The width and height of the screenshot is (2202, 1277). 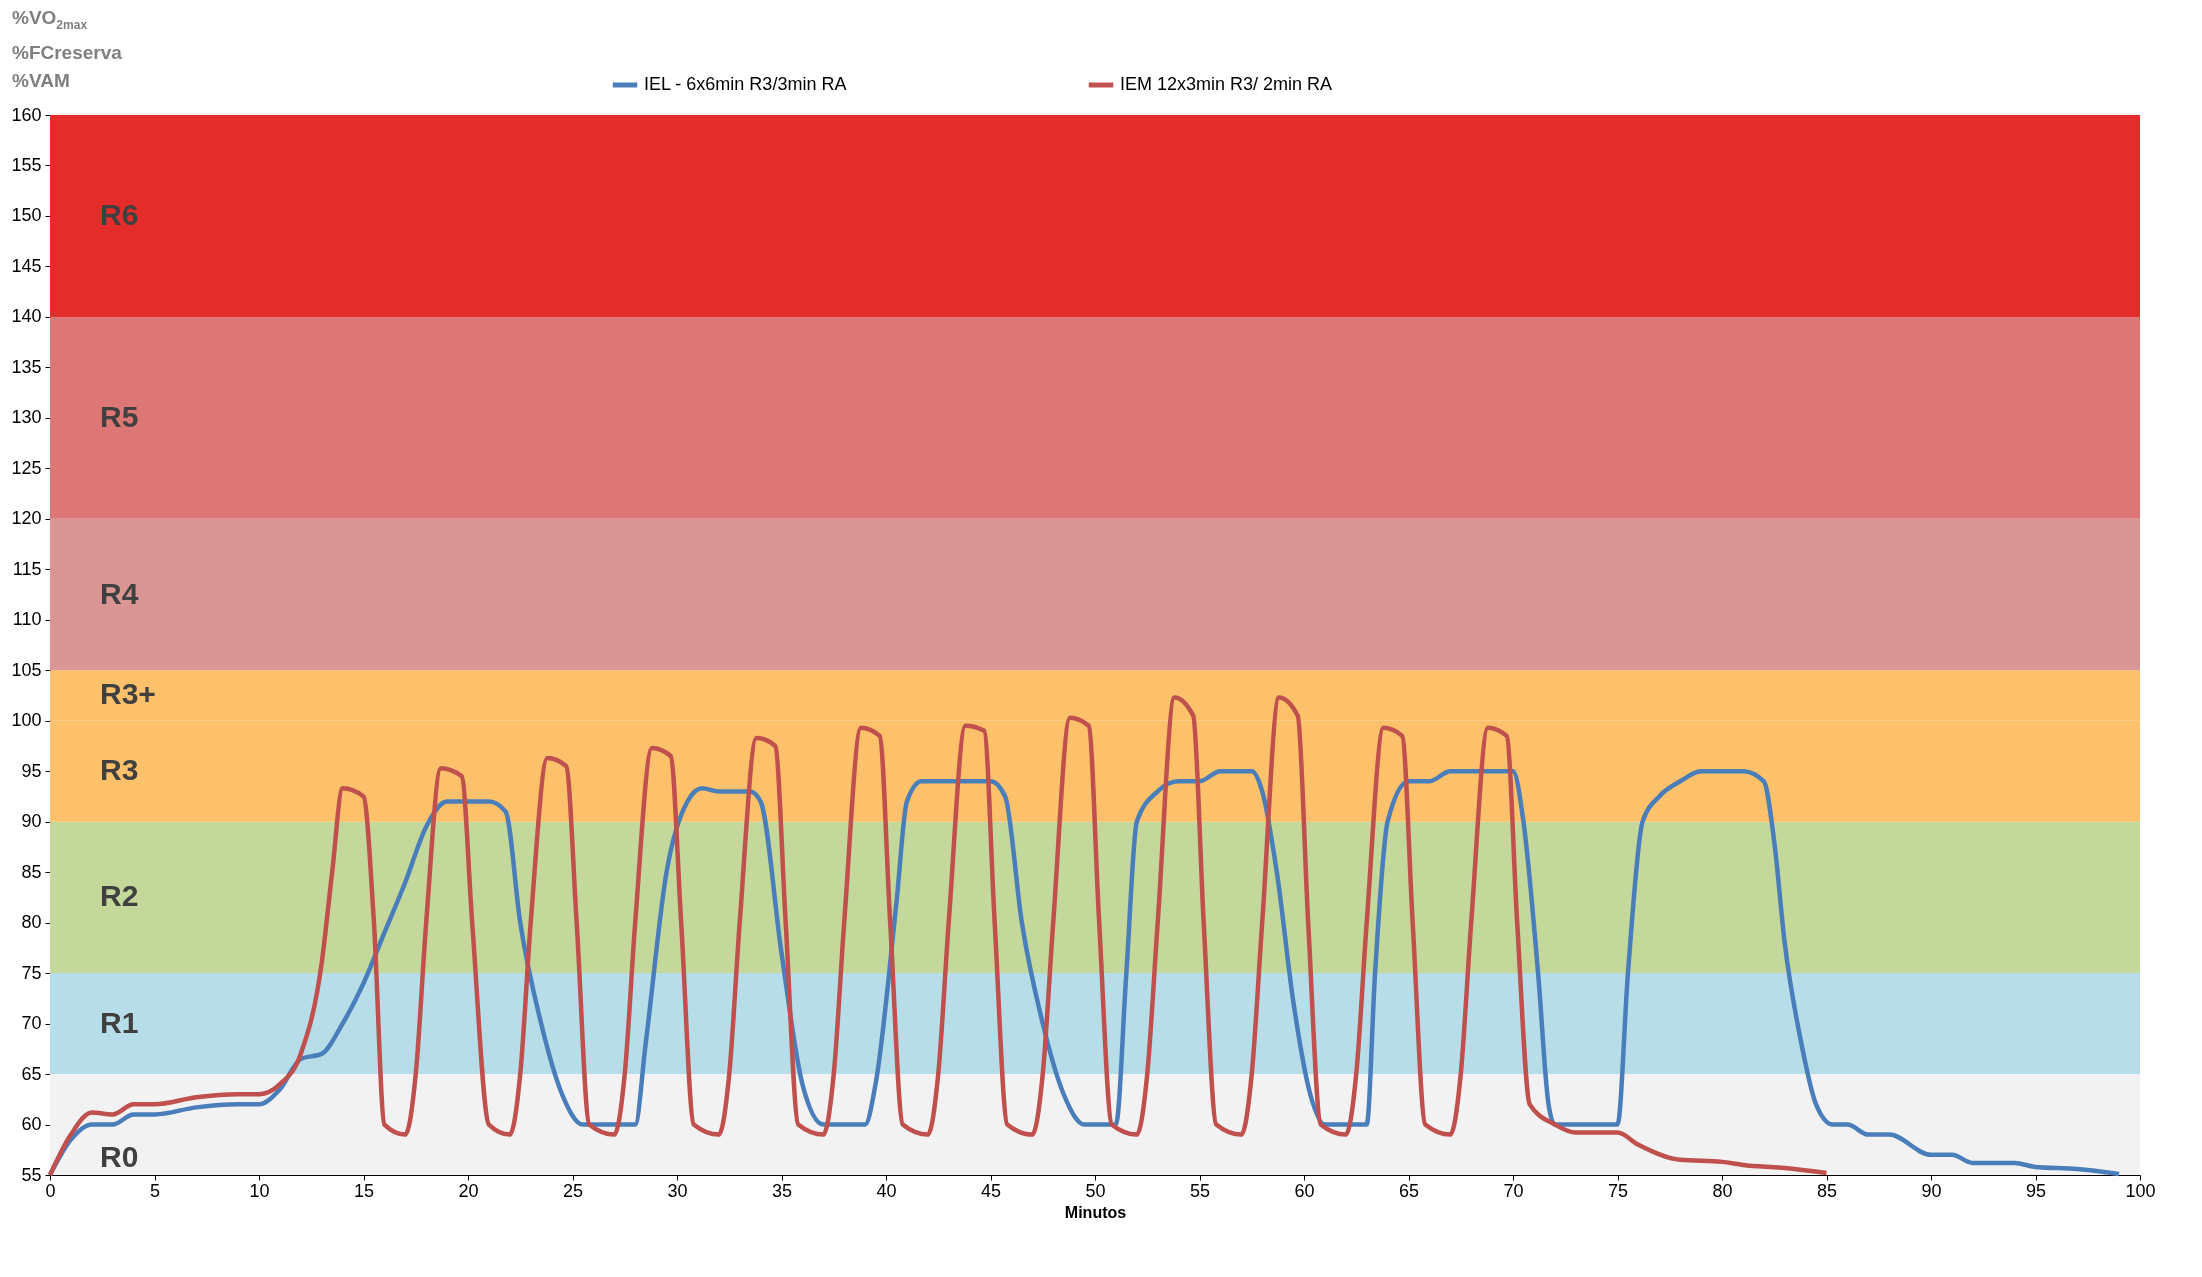 What do you see at coordinates (991, 1190) in the screenshot?
I see `x-tick-label: 45` at bounding box center [991, 1190].